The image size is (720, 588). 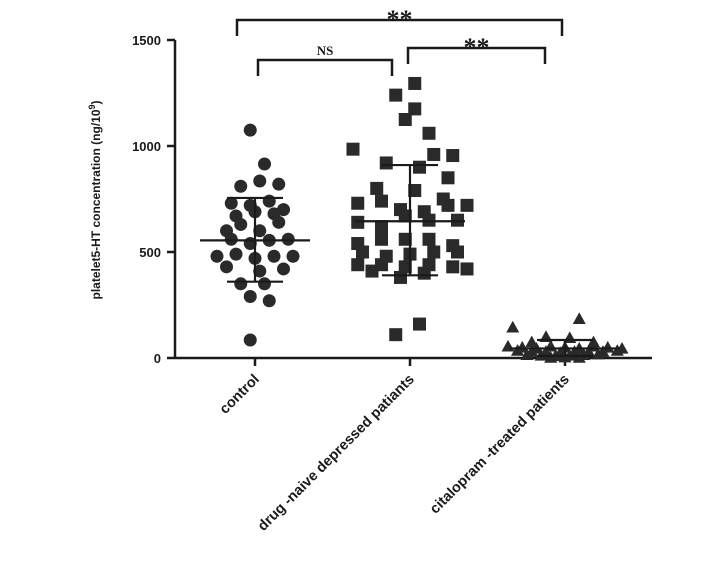 I want to click on category-label: drug -naive depressed patiants, so click(x=336, y=453).